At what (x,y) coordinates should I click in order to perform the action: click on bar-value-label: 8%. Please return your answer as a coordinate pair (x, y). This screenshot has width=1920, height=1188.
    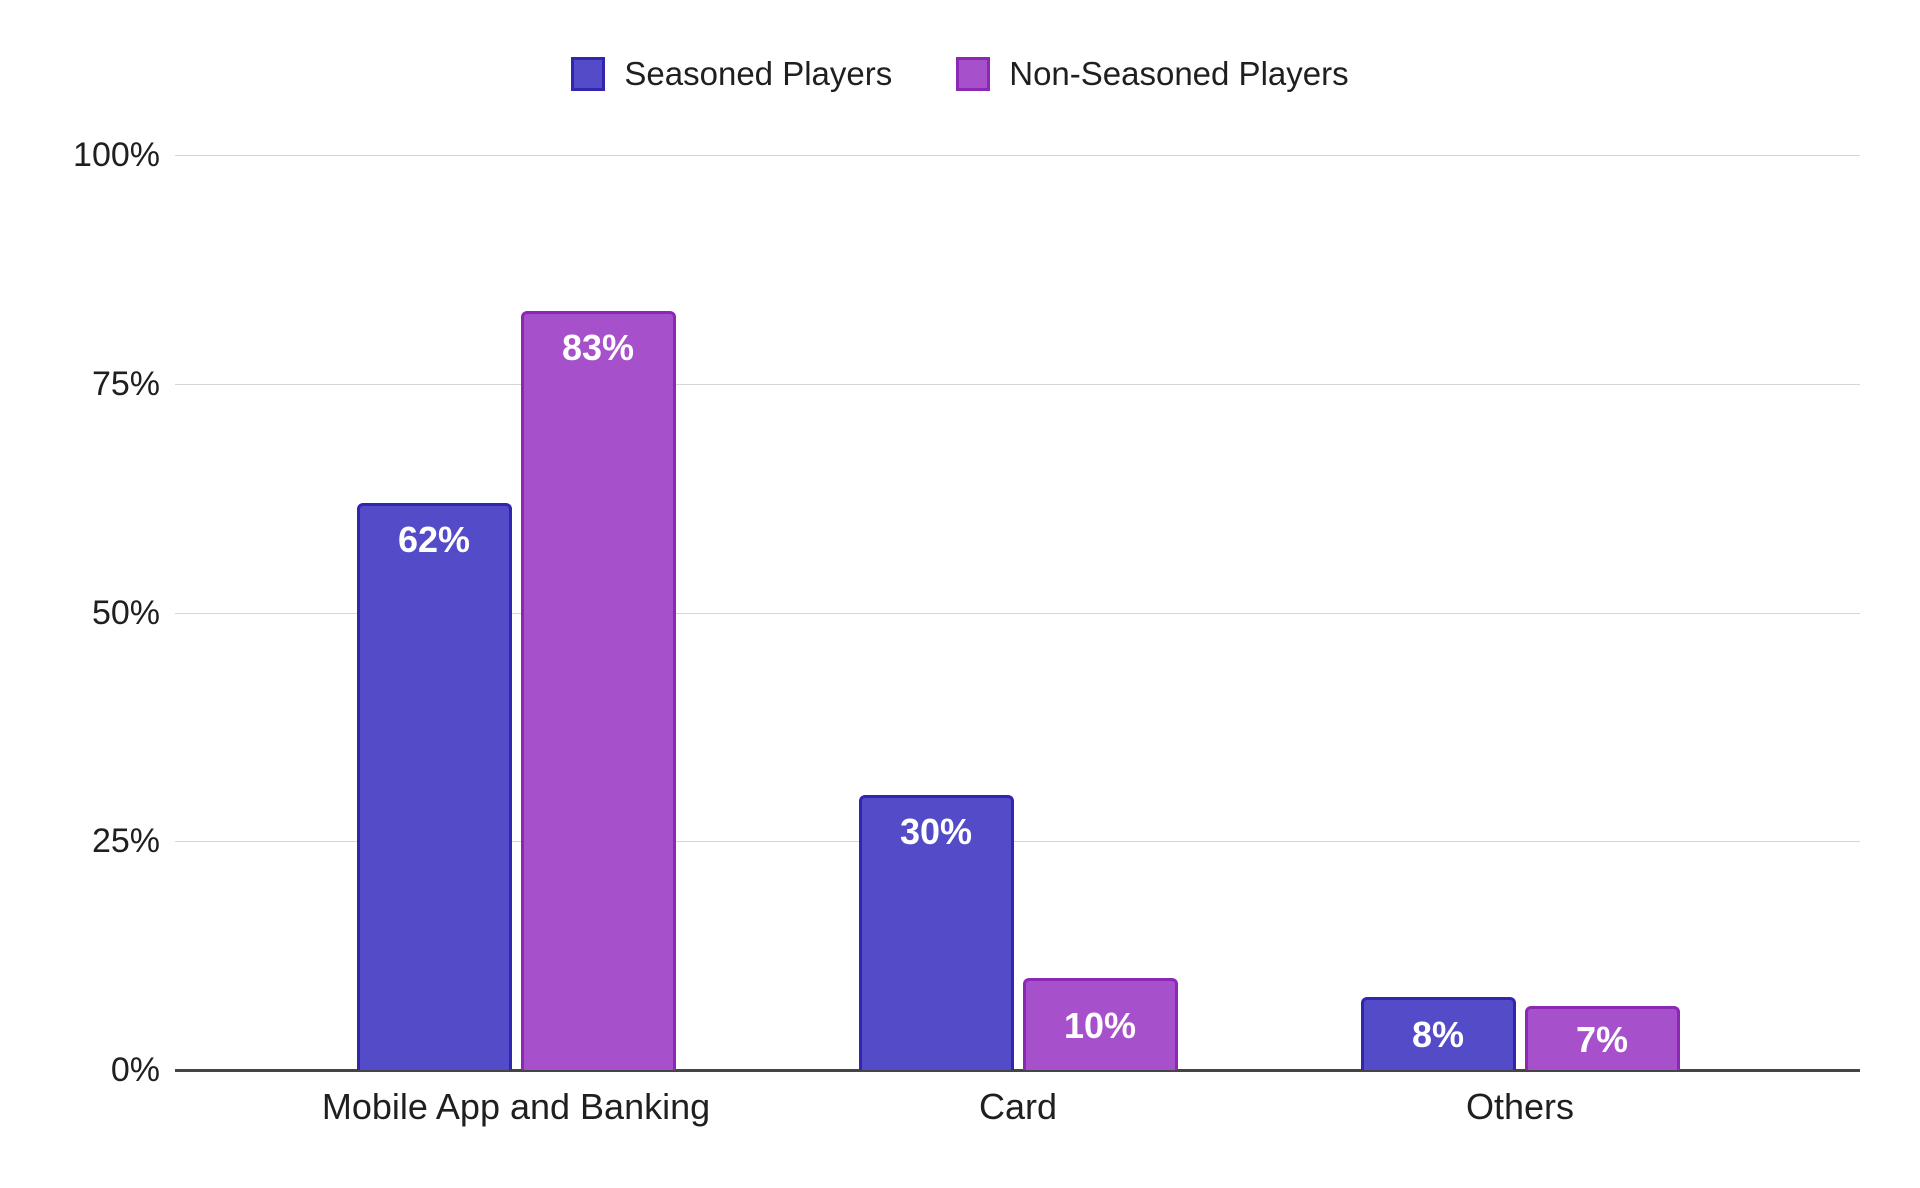
    Looking at the image, I should click on (1438, 1034).